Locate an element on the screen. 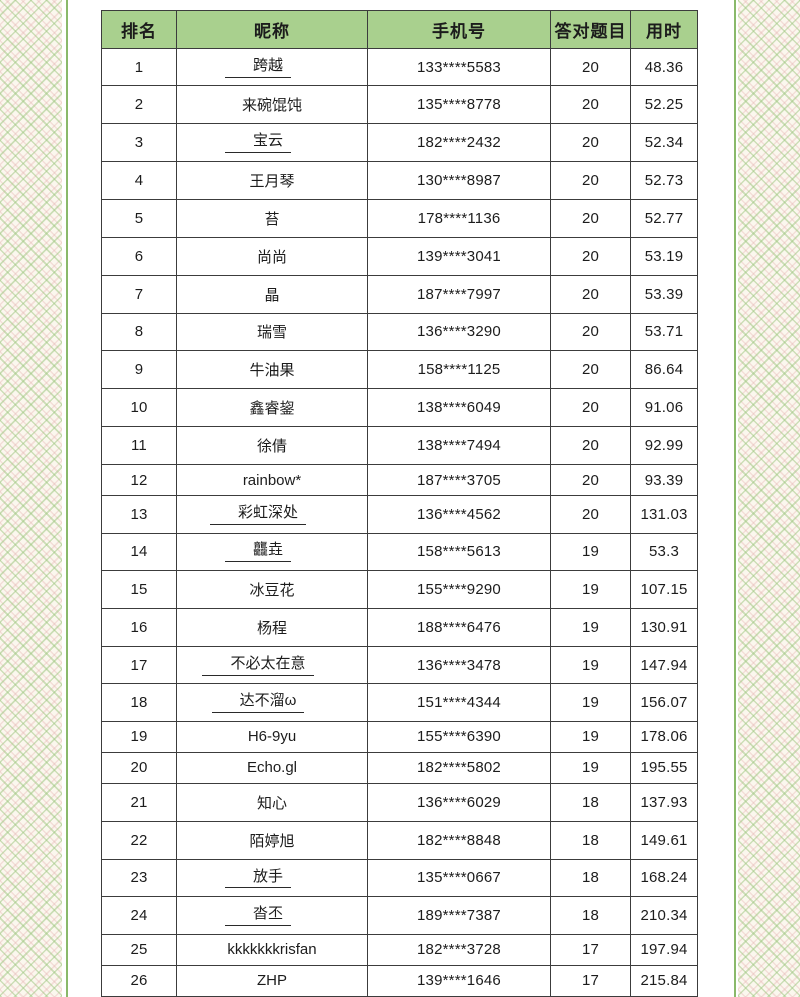 Image resolution: width=800 pixels, height=997 pixels. nickname-cell: 陌婷旭 is located at coordinates (272, 840).